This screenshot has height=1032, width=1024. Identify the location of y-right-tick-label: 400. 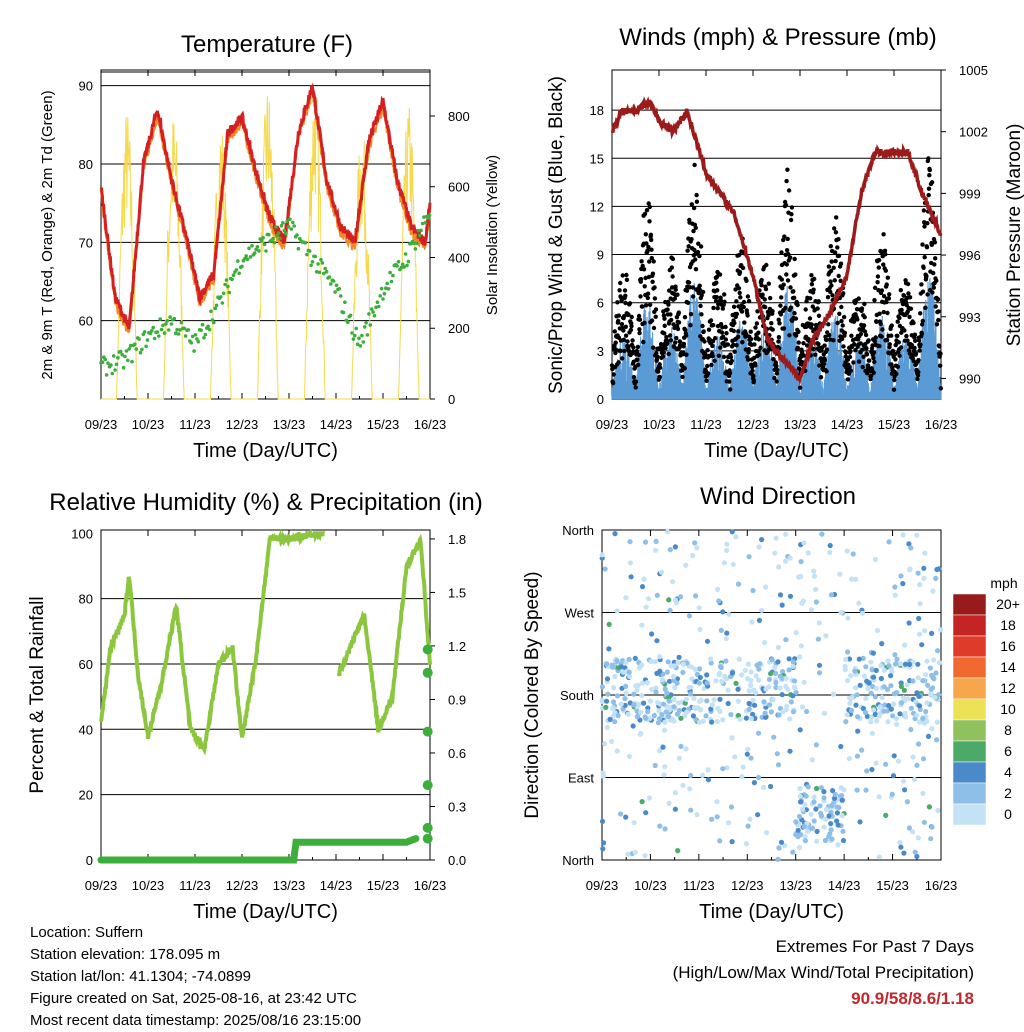
(459, 257).